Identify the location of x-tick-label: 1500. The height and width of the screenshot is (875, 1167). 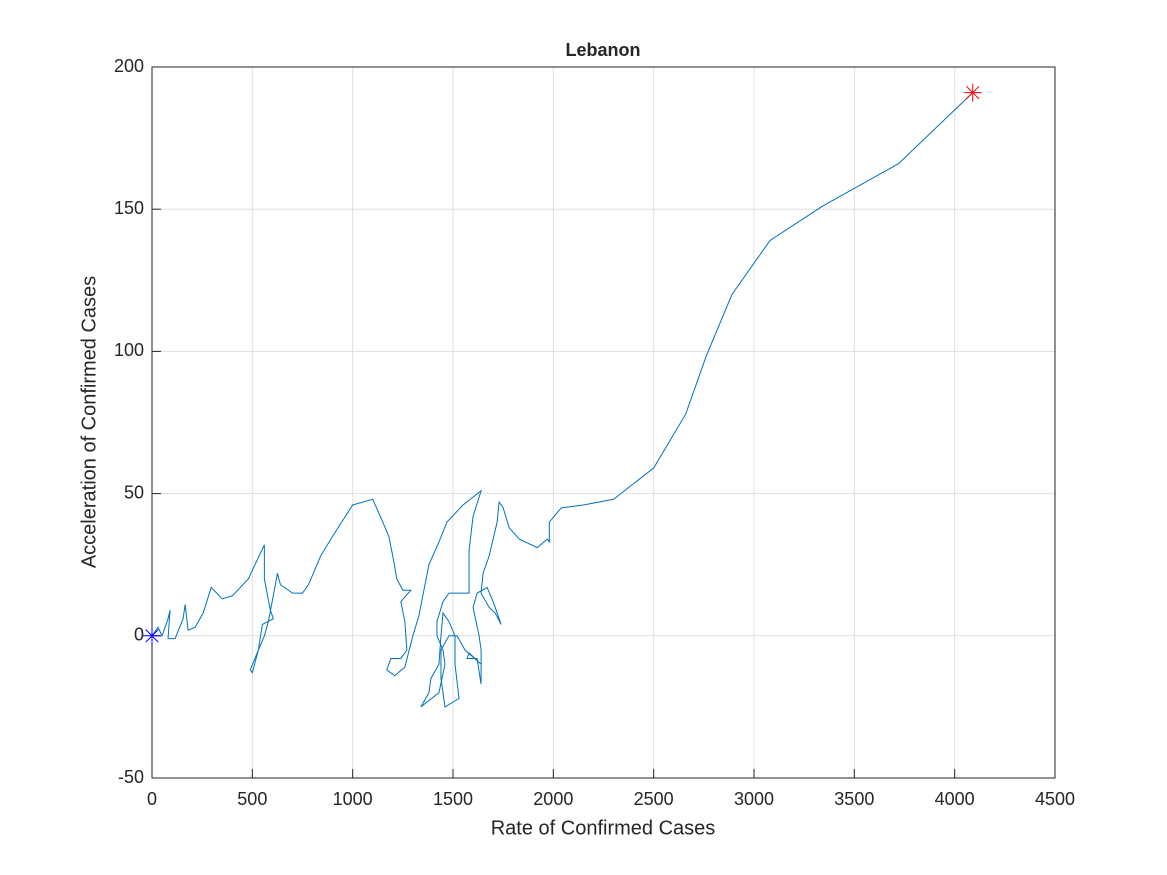
(453, 799).